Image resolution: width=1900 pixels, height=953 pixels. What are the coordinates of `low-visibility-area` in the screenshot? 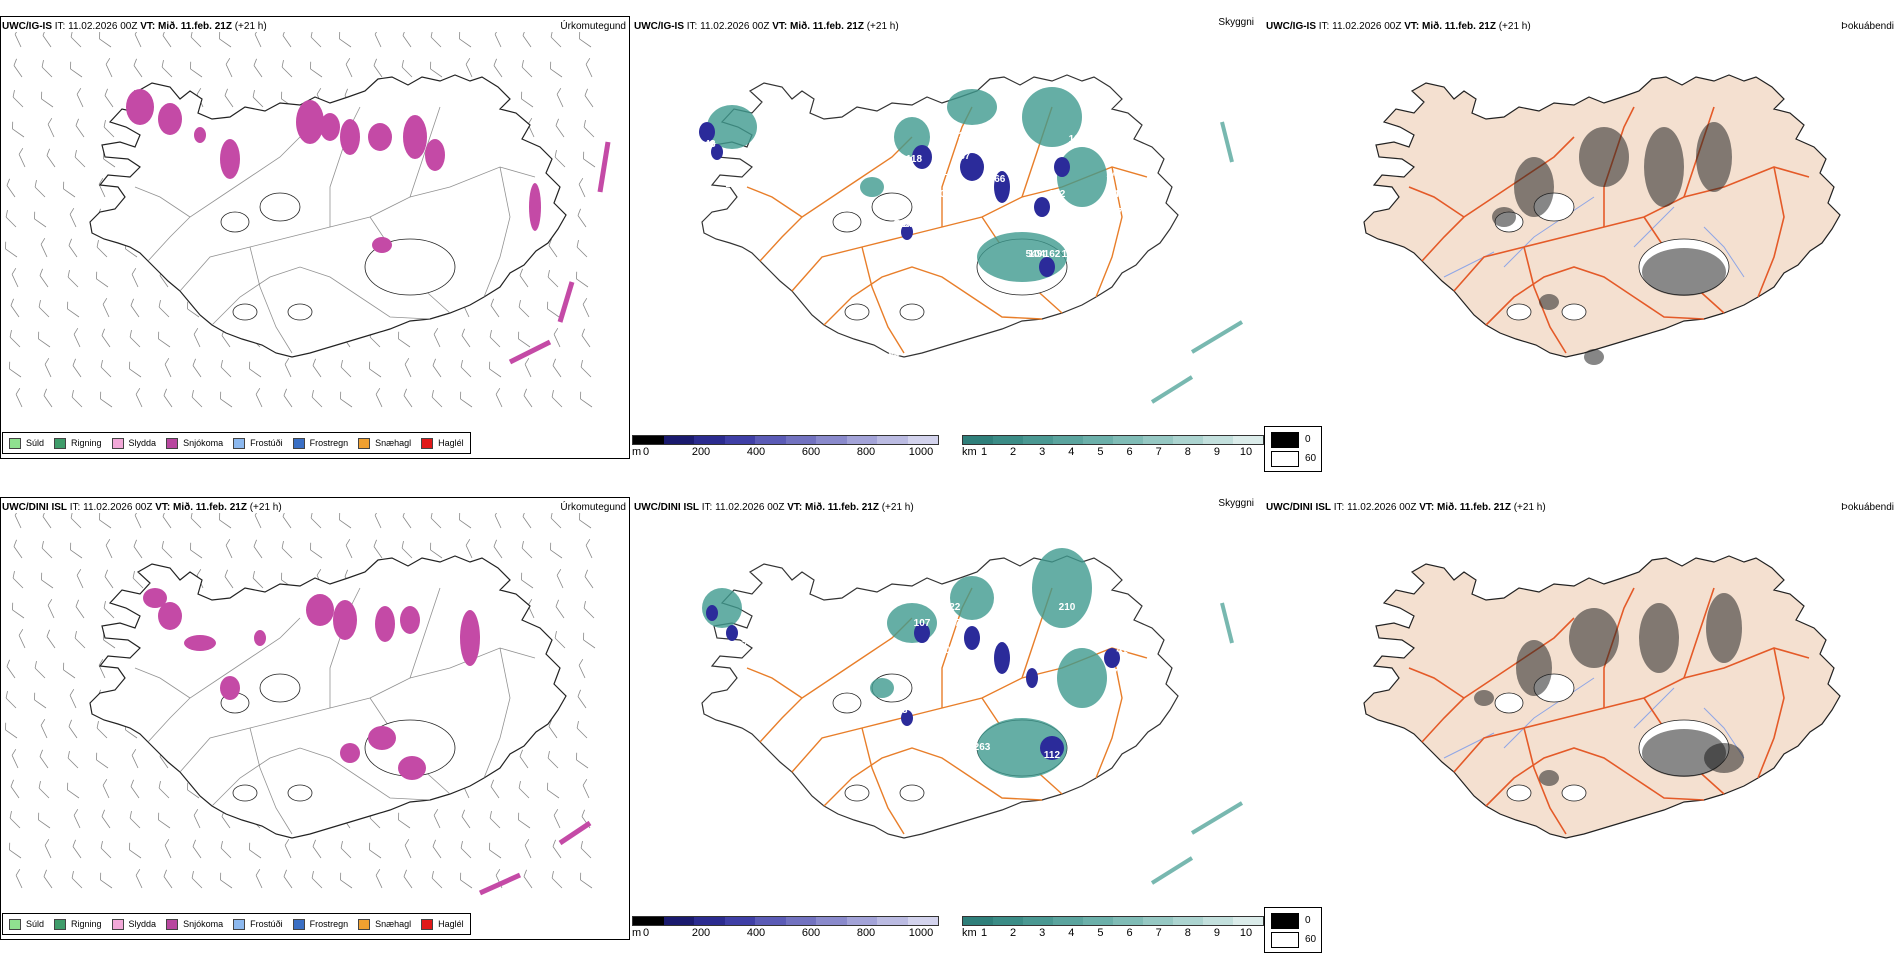 It's located at (872, 187).